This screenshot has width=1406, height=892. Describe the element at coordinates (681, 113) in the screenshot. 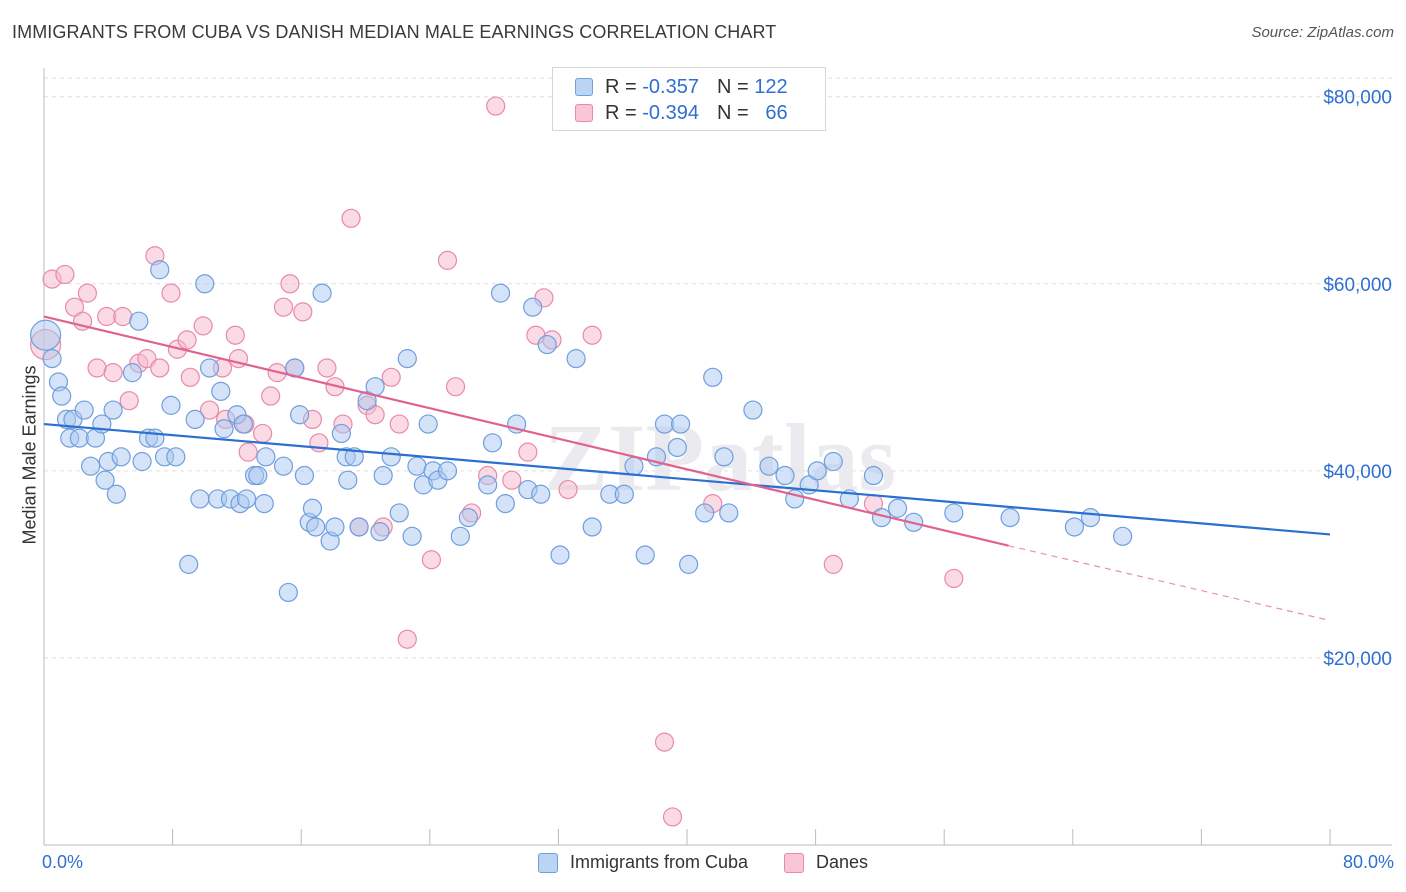

I see `legend-row-danes: R = -0.394 N = 66` at that location.